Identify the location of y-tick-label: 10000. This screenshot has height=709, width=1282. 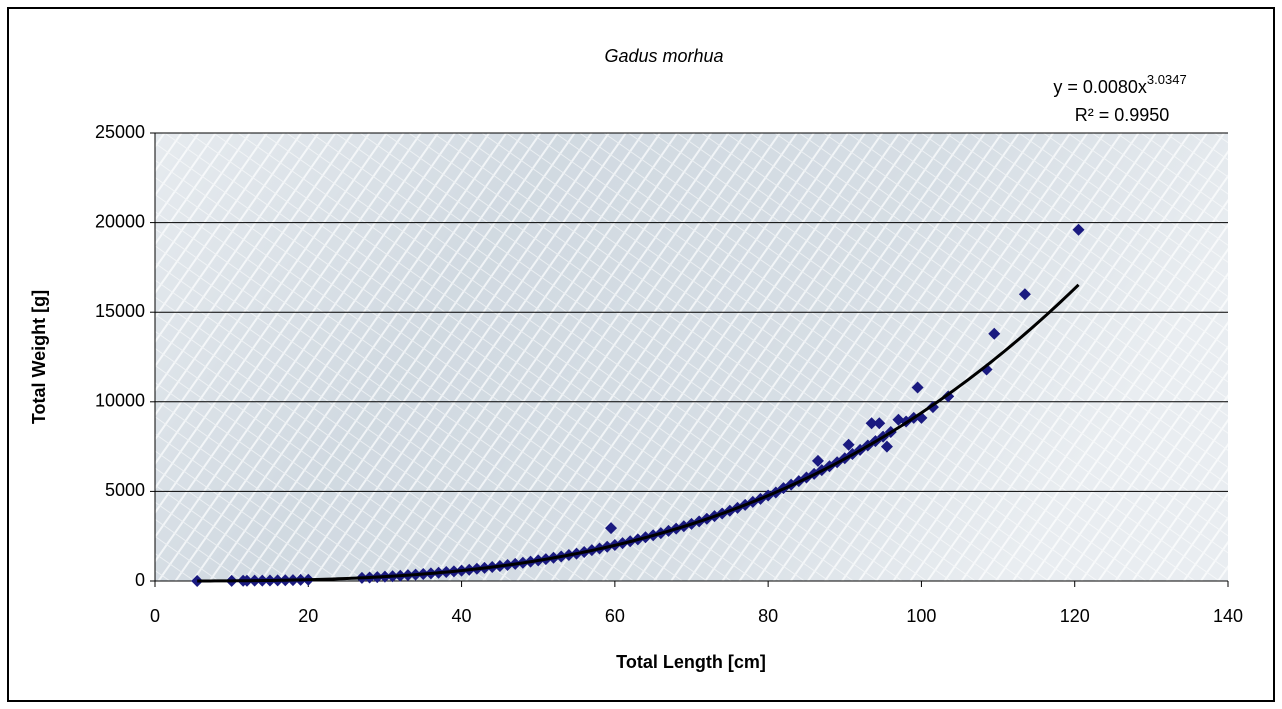
(120, 401).